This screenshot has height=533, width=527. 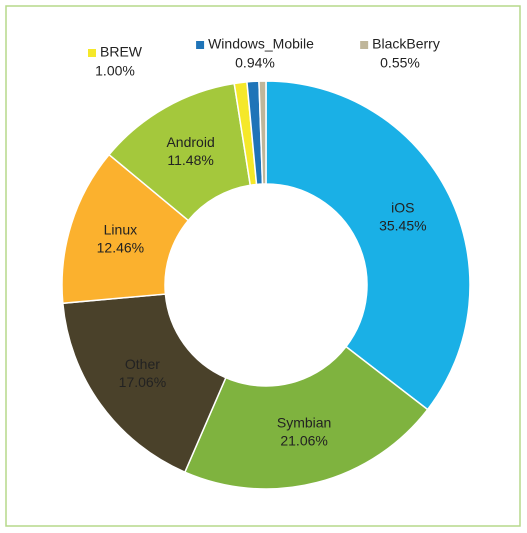 What do you see at coordinates (400, 63) in the screenshot?
I see `segment-value: 0.55%` at bounding box center [400, 63].